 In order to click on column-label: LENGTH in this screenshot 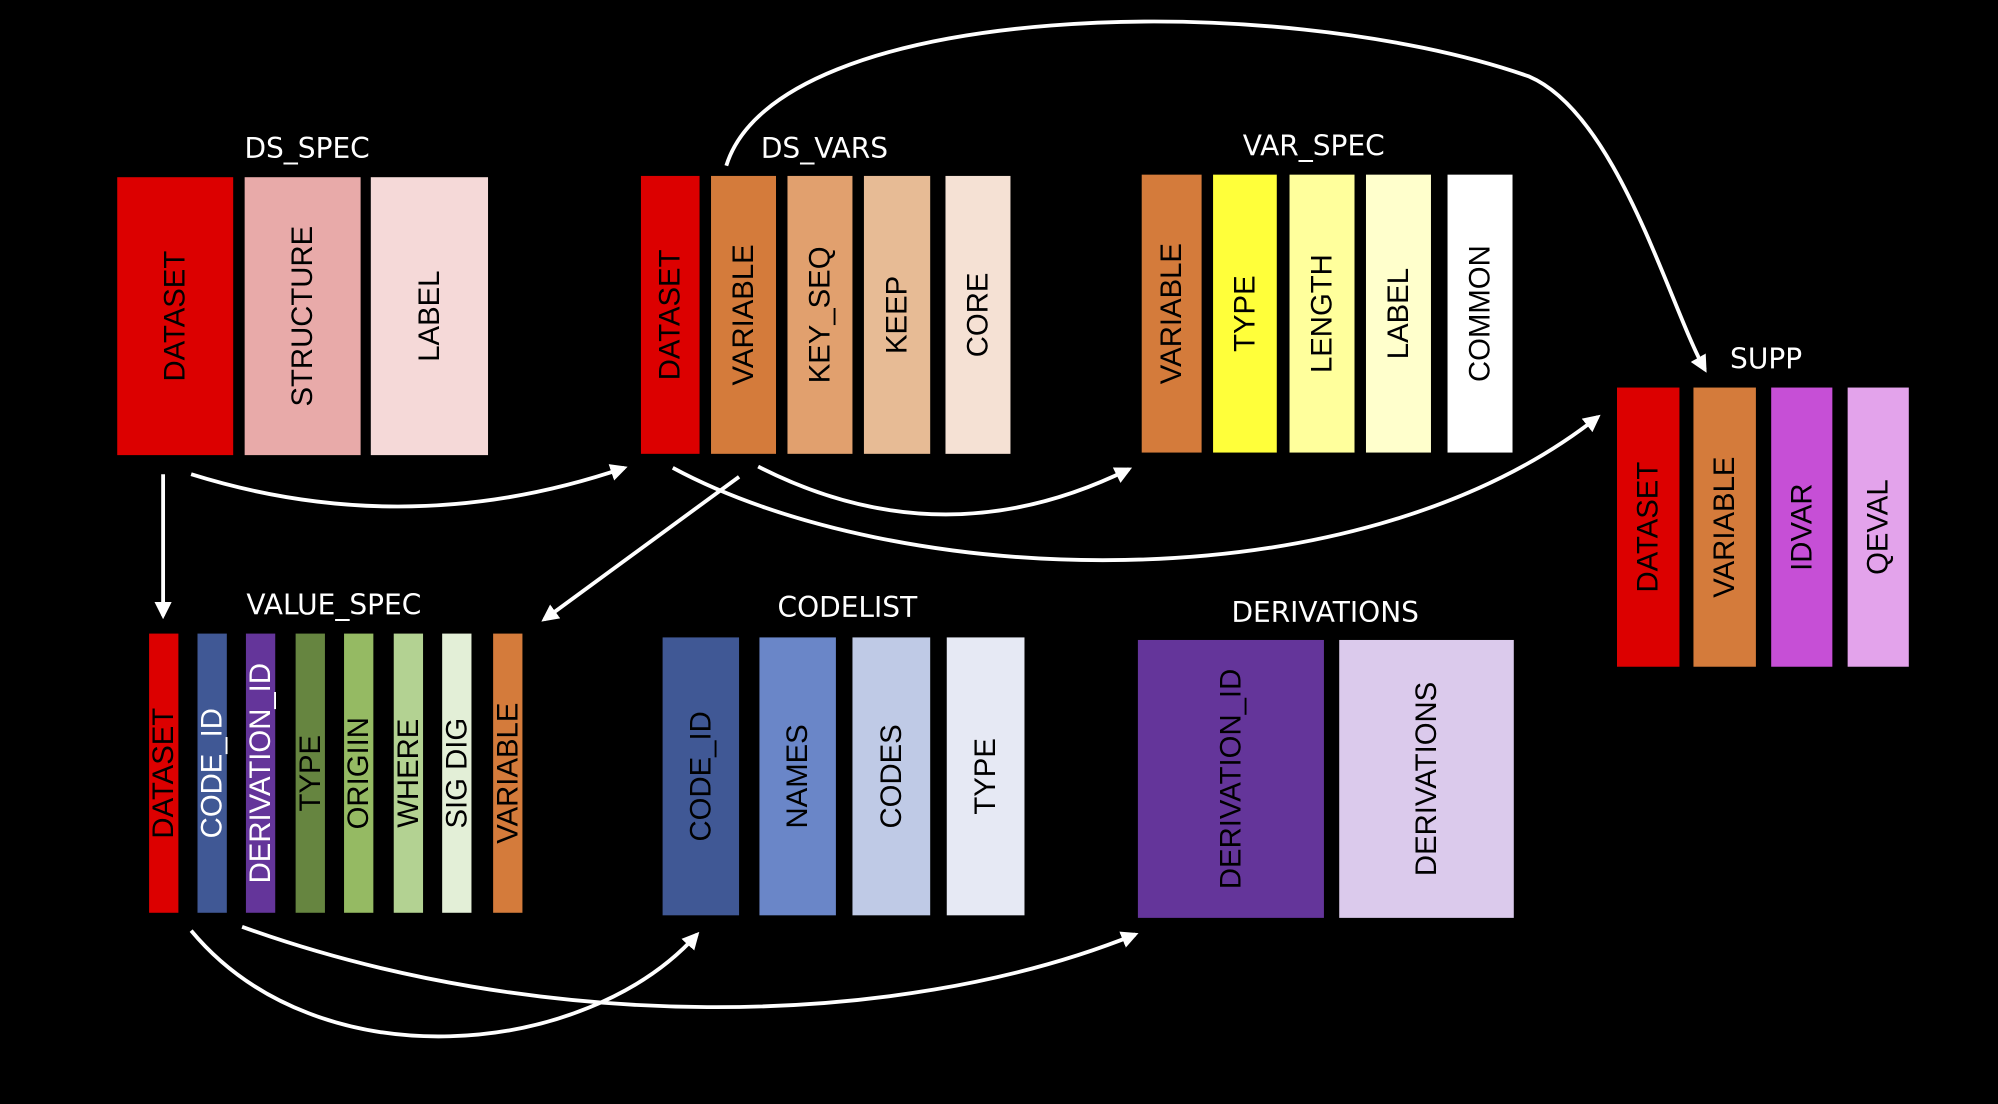, I will do `click(1322, 313)`.